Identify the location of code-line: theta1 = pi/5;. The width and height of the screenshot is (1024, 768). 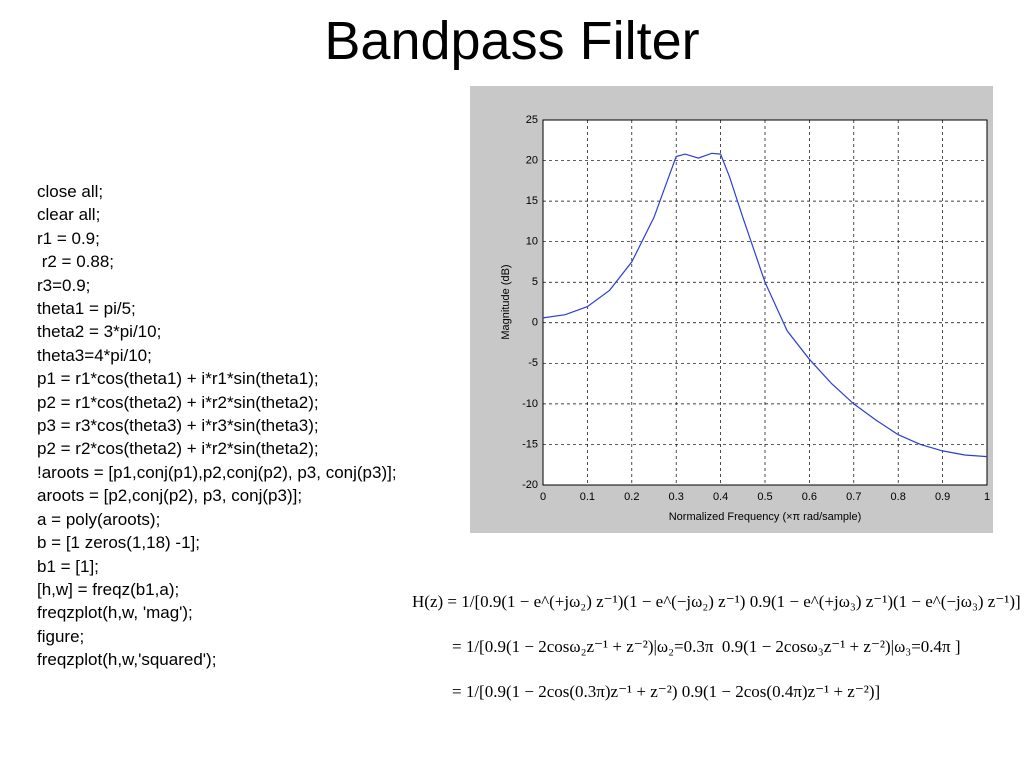
(86, 309).